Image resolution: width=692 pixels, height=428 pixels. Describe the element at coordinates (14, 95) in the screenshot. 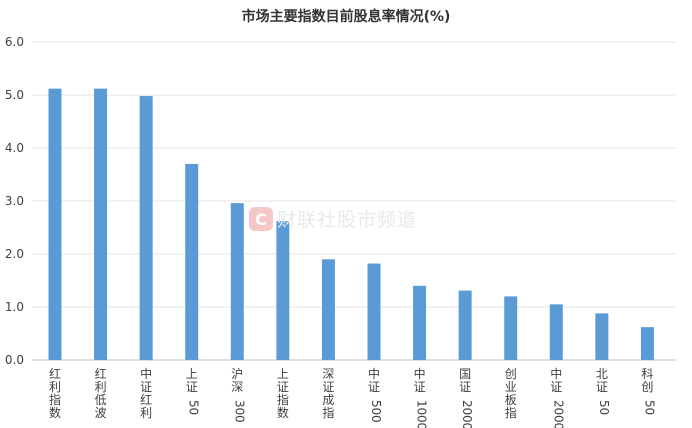

I see `y-tick-label: 5.0` at that location.